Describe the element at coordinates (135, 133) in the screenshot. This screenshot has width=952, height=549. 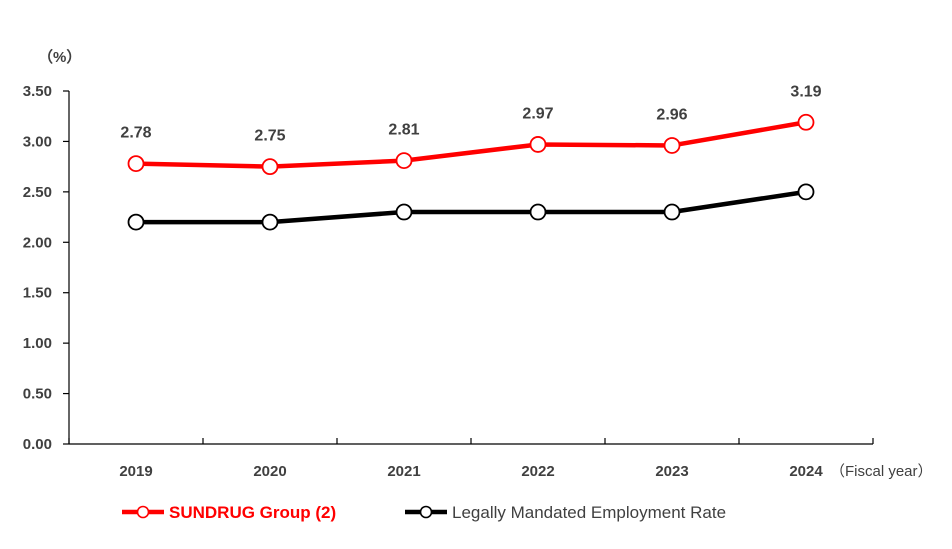
I see `data-label: 2.78` at that location.